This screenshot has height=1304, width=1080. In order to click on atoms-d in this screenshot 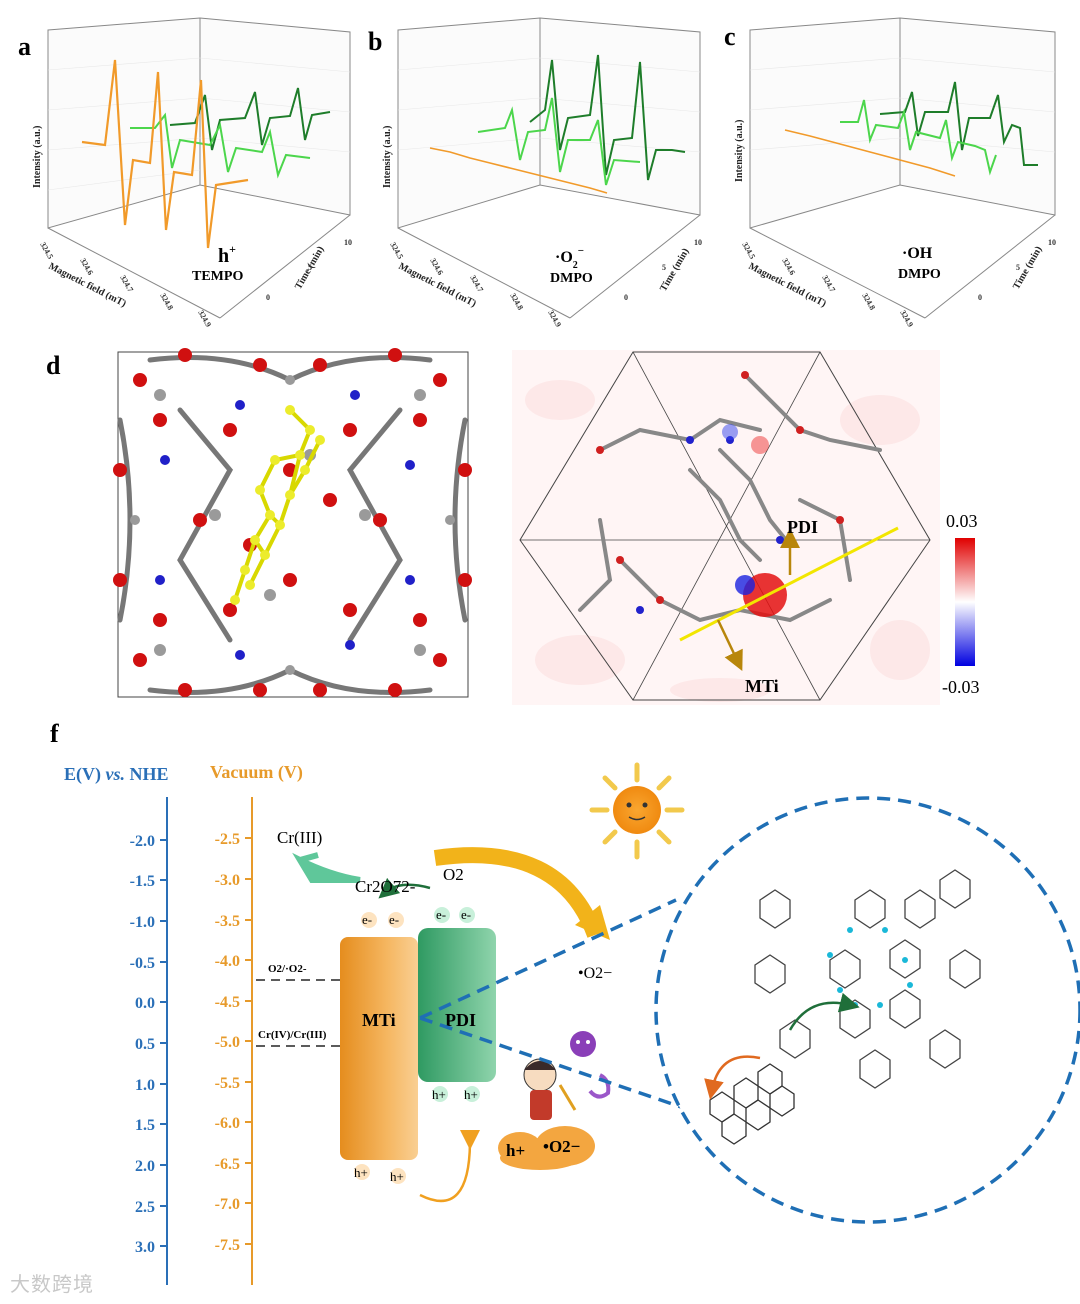, I will do `click(292, 522)`.